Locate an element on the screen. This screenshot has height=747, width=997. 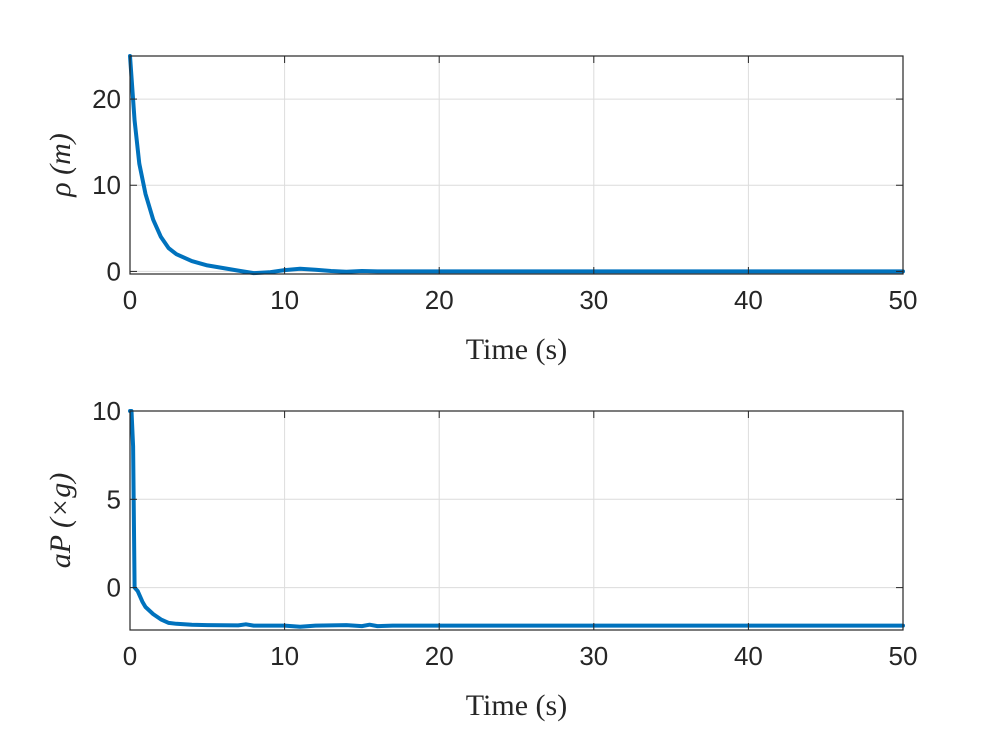
y-tick-label: 5 is located at coordinates (114, 499).